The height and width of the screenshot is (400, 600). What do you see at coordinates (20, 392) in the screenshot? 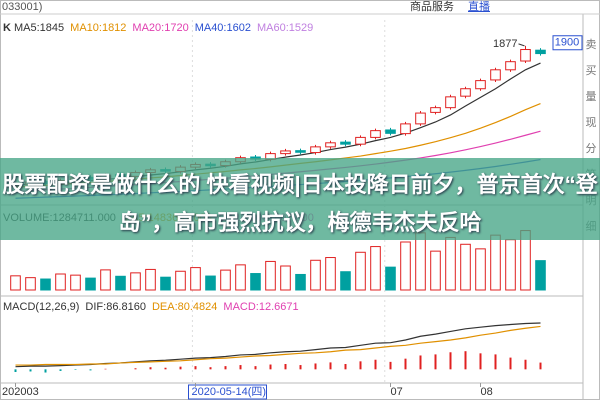
I see `x-tick-label: 202003` at bounding box center [20, 392].